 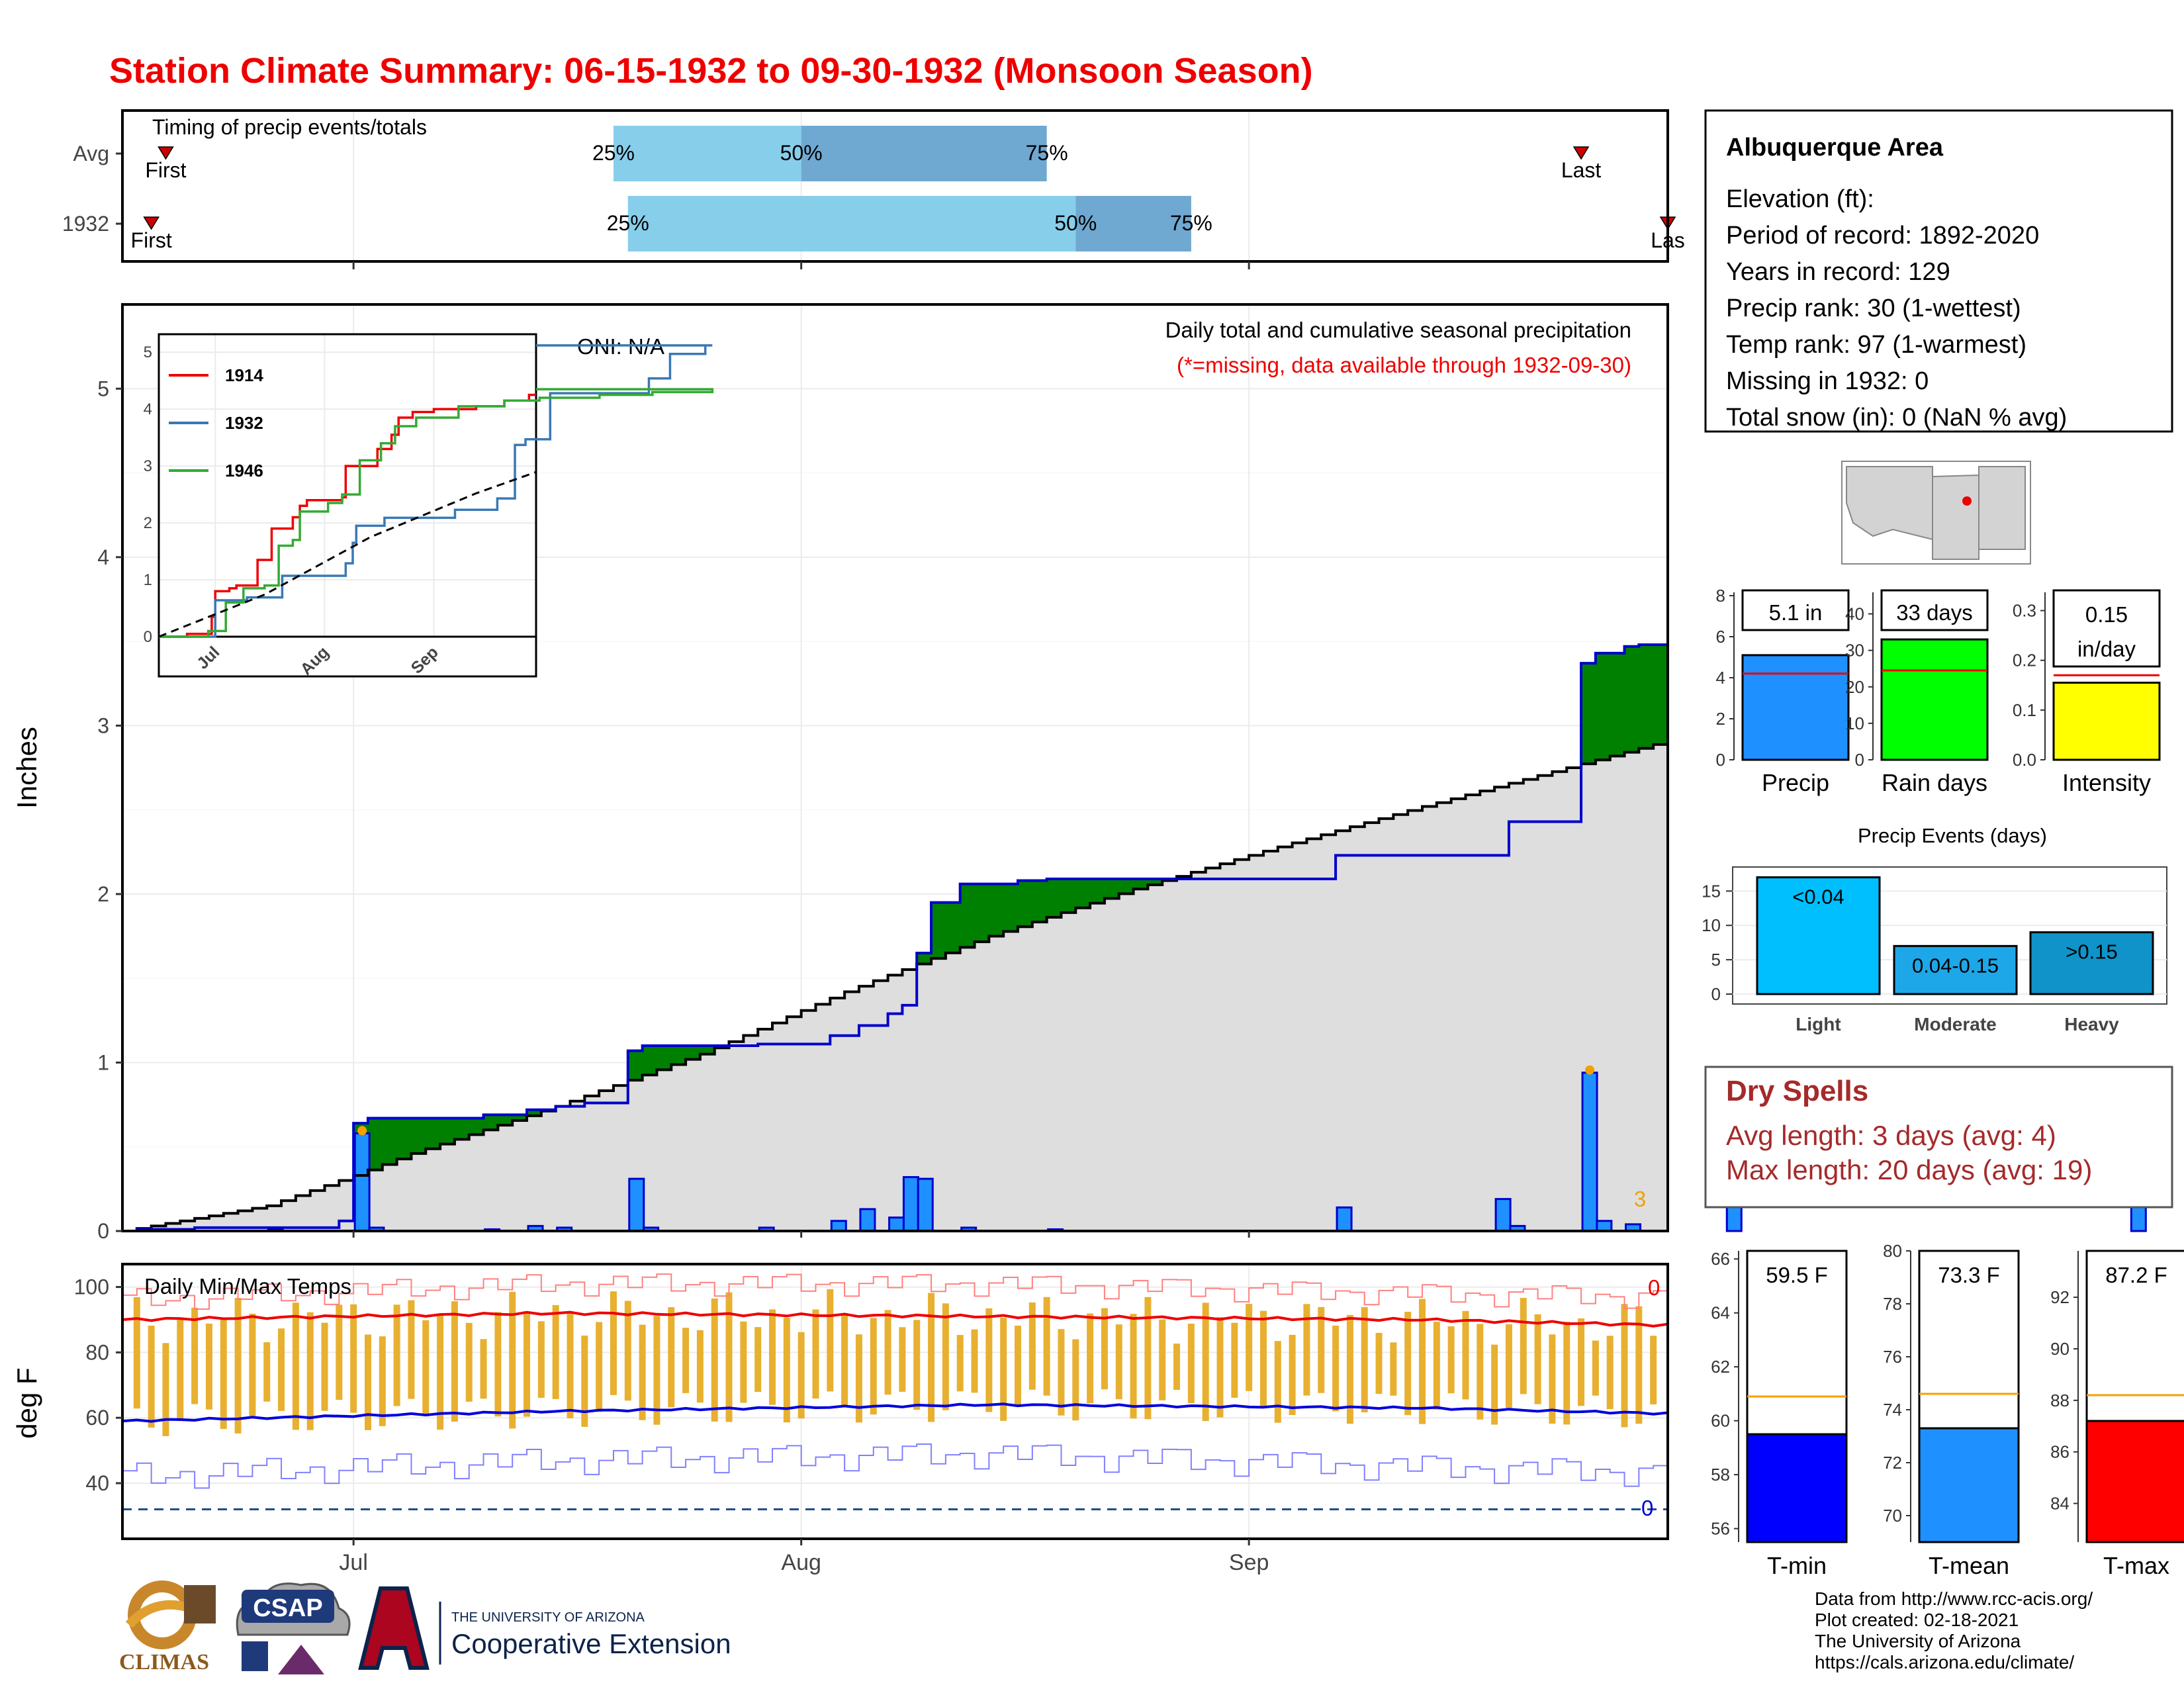 I want to click on temp-summary-bar-T-mean, so click(x=1969, y=1485).